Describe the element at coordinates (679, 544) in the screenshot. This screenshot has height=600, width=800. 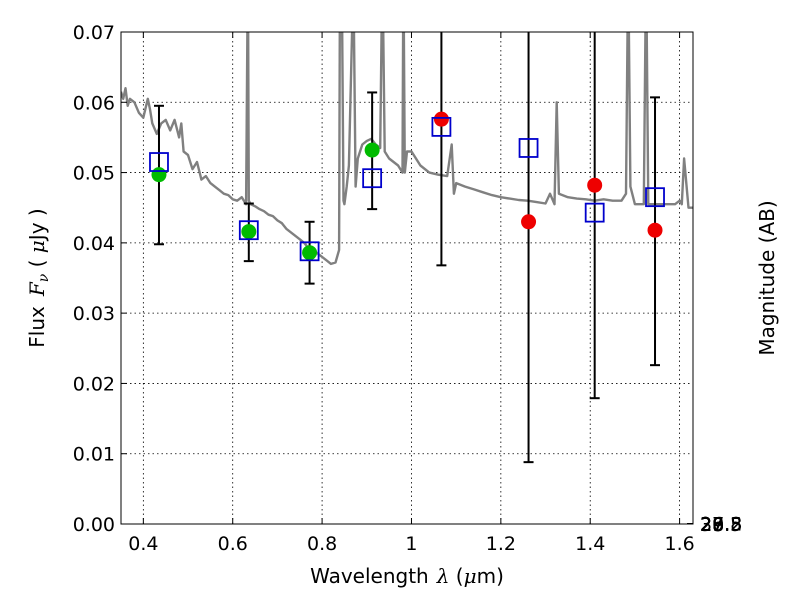
I see `x-tick-label: 1.6` at that location.